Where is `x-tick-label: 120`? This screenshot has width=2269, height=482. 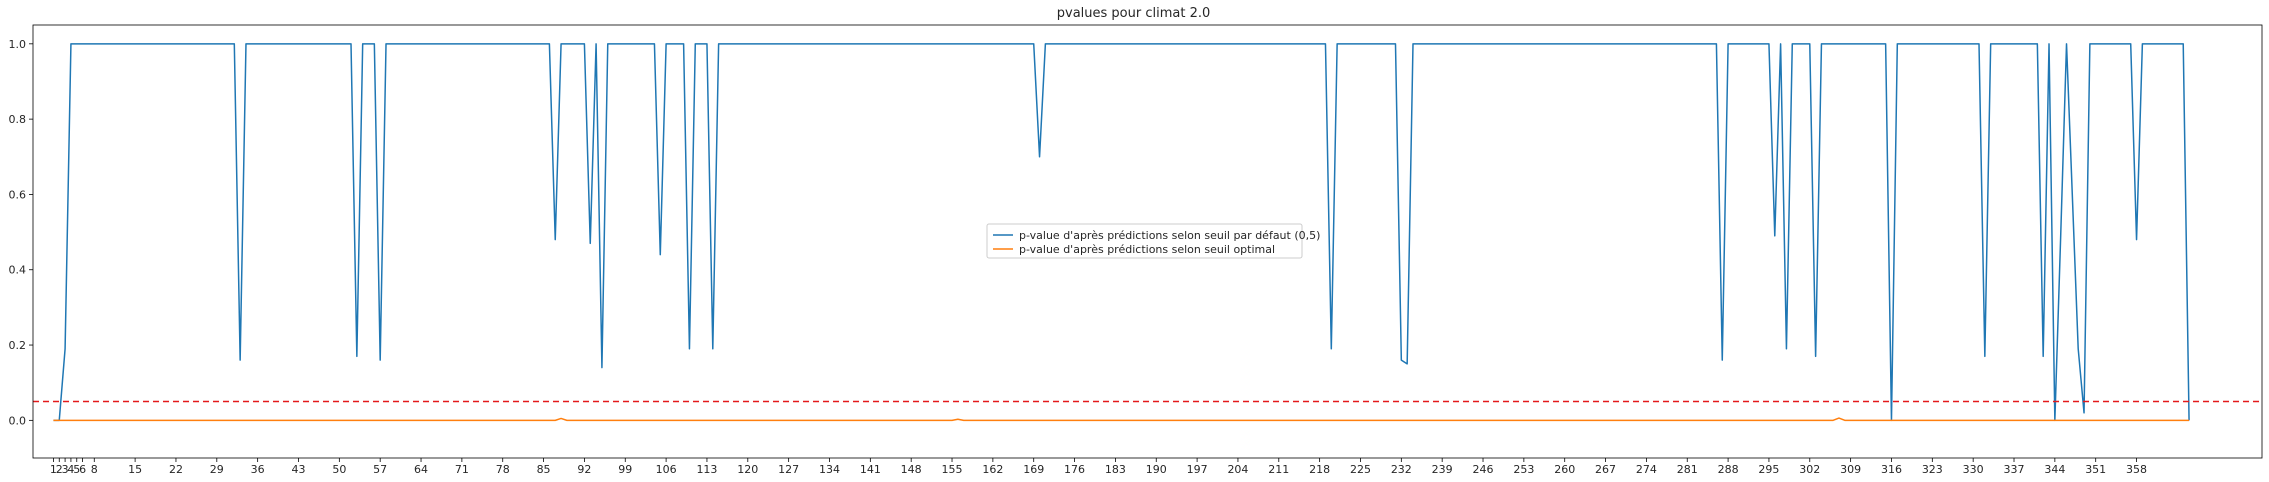 x-tick-label: 120 is located at coordinates (747, 469).